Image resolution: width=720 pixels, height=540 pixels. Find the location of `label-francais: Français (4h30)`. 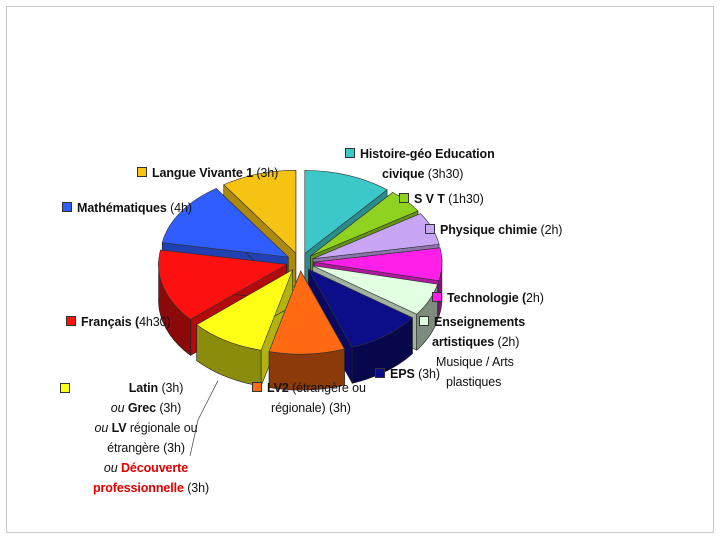

label-francais: Français (4h30) is located at coordinates (118, 322).